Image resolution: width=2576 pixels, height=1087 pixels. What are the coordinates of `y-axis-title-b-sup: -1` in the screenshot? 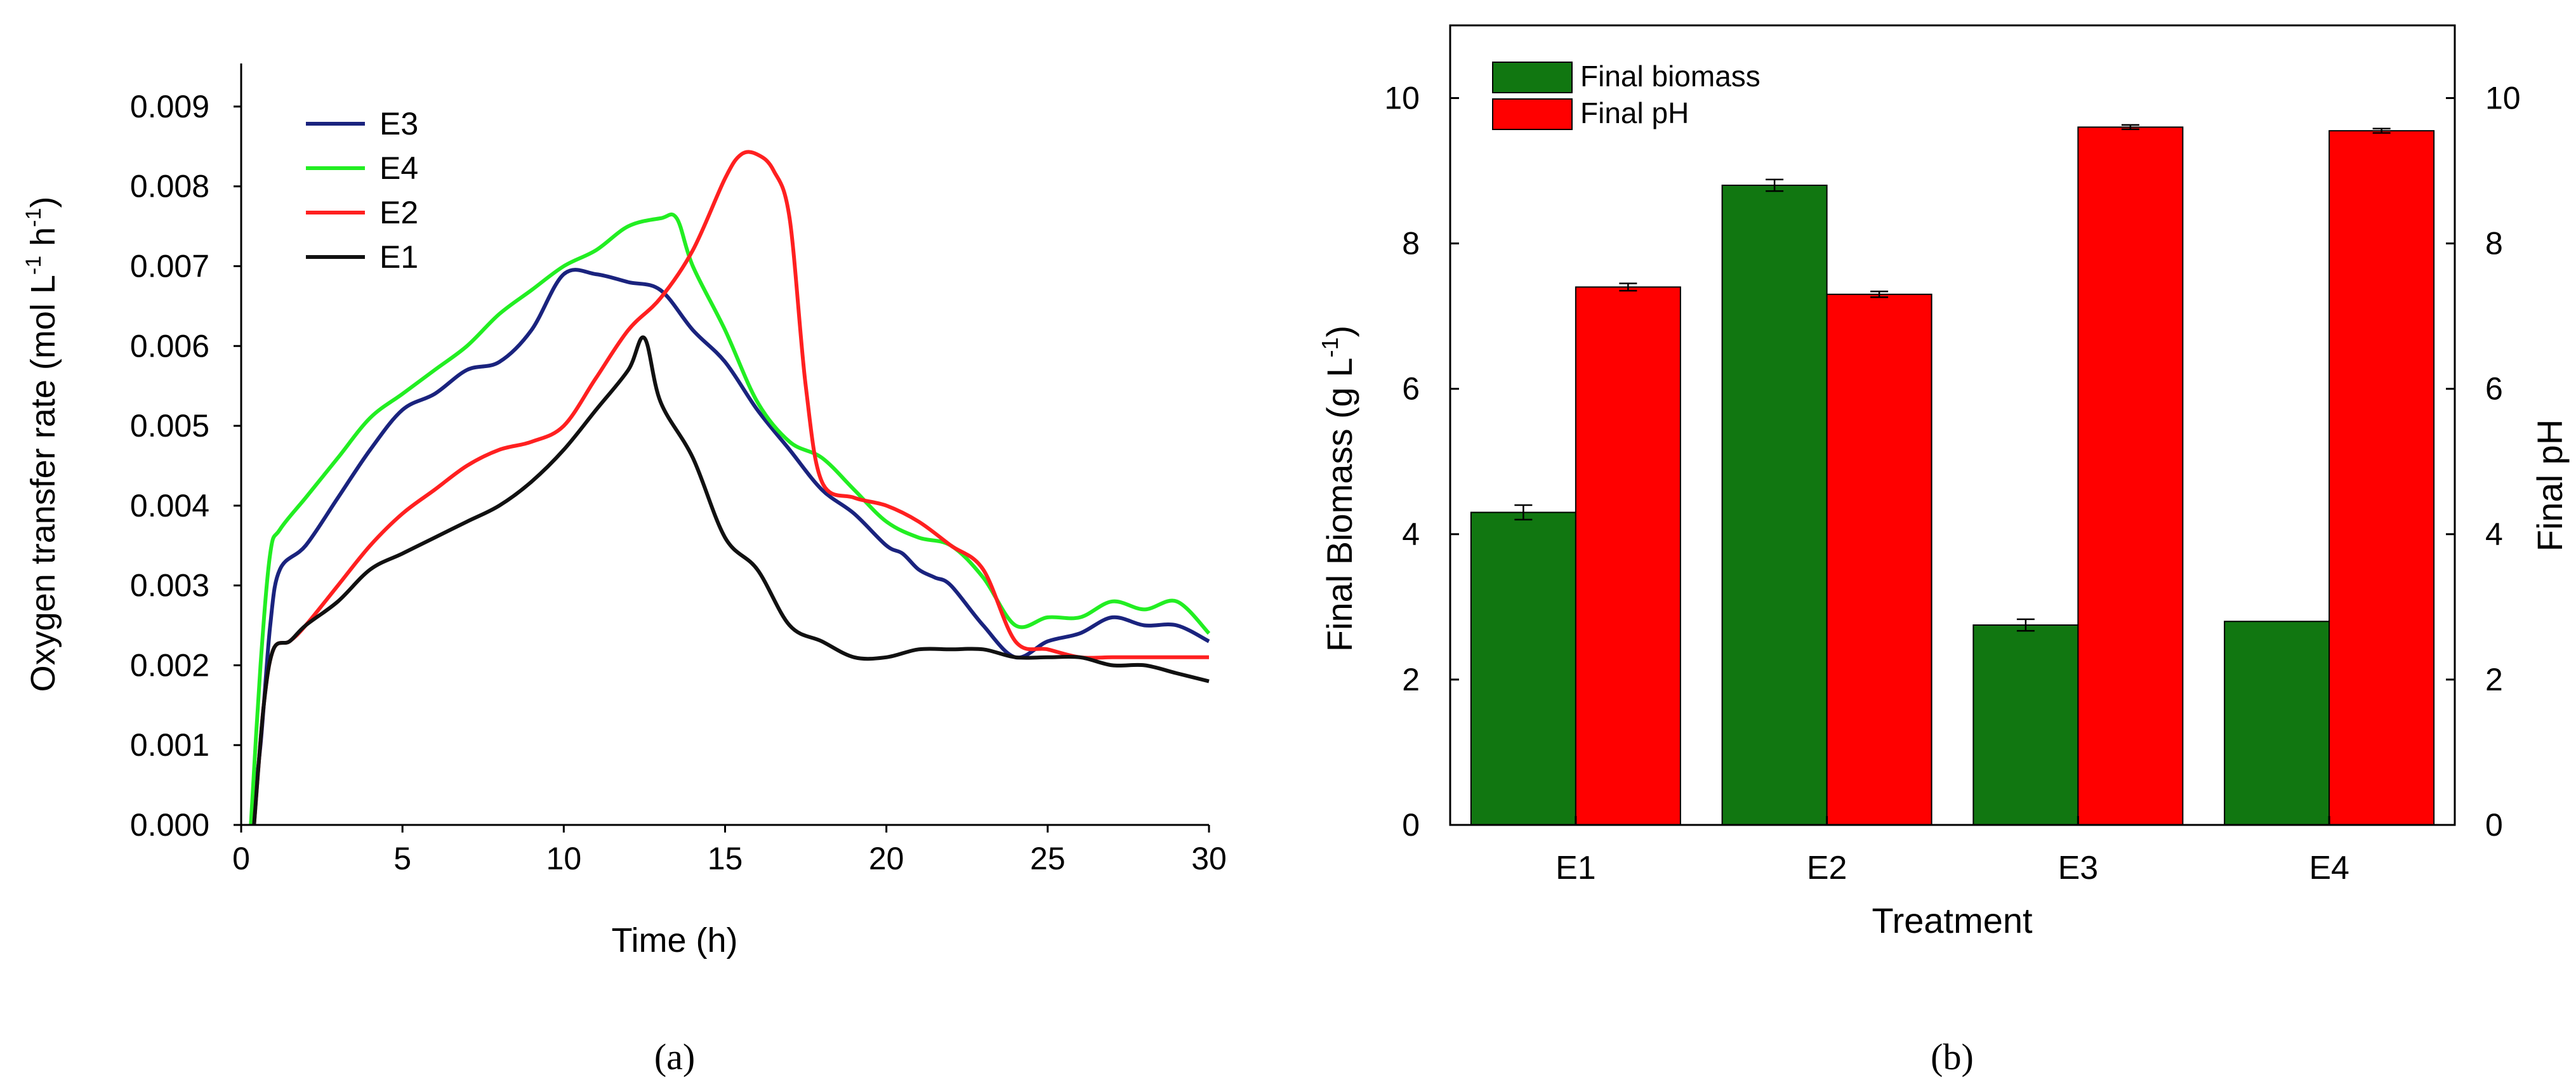 It's located at (1330, 347).